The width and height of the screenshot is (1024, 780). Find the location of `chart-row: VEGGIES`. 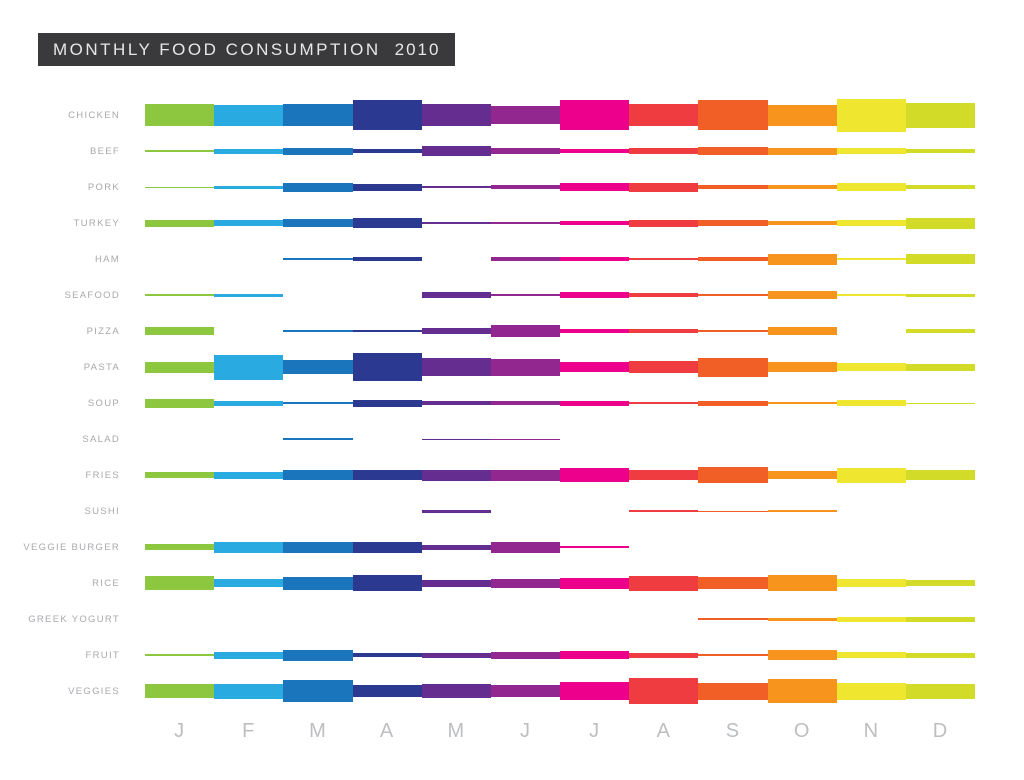

chart-row: VEGGIES is located at coordinates (512, 691).